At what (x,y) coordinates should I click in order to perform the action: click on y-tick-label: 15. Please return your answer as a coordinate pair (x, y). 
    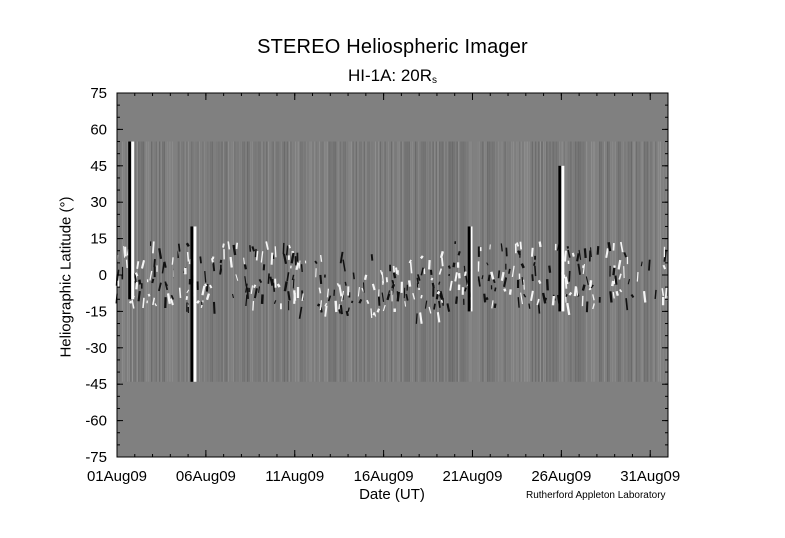
    Looking at the image, I should click on (98, 239).